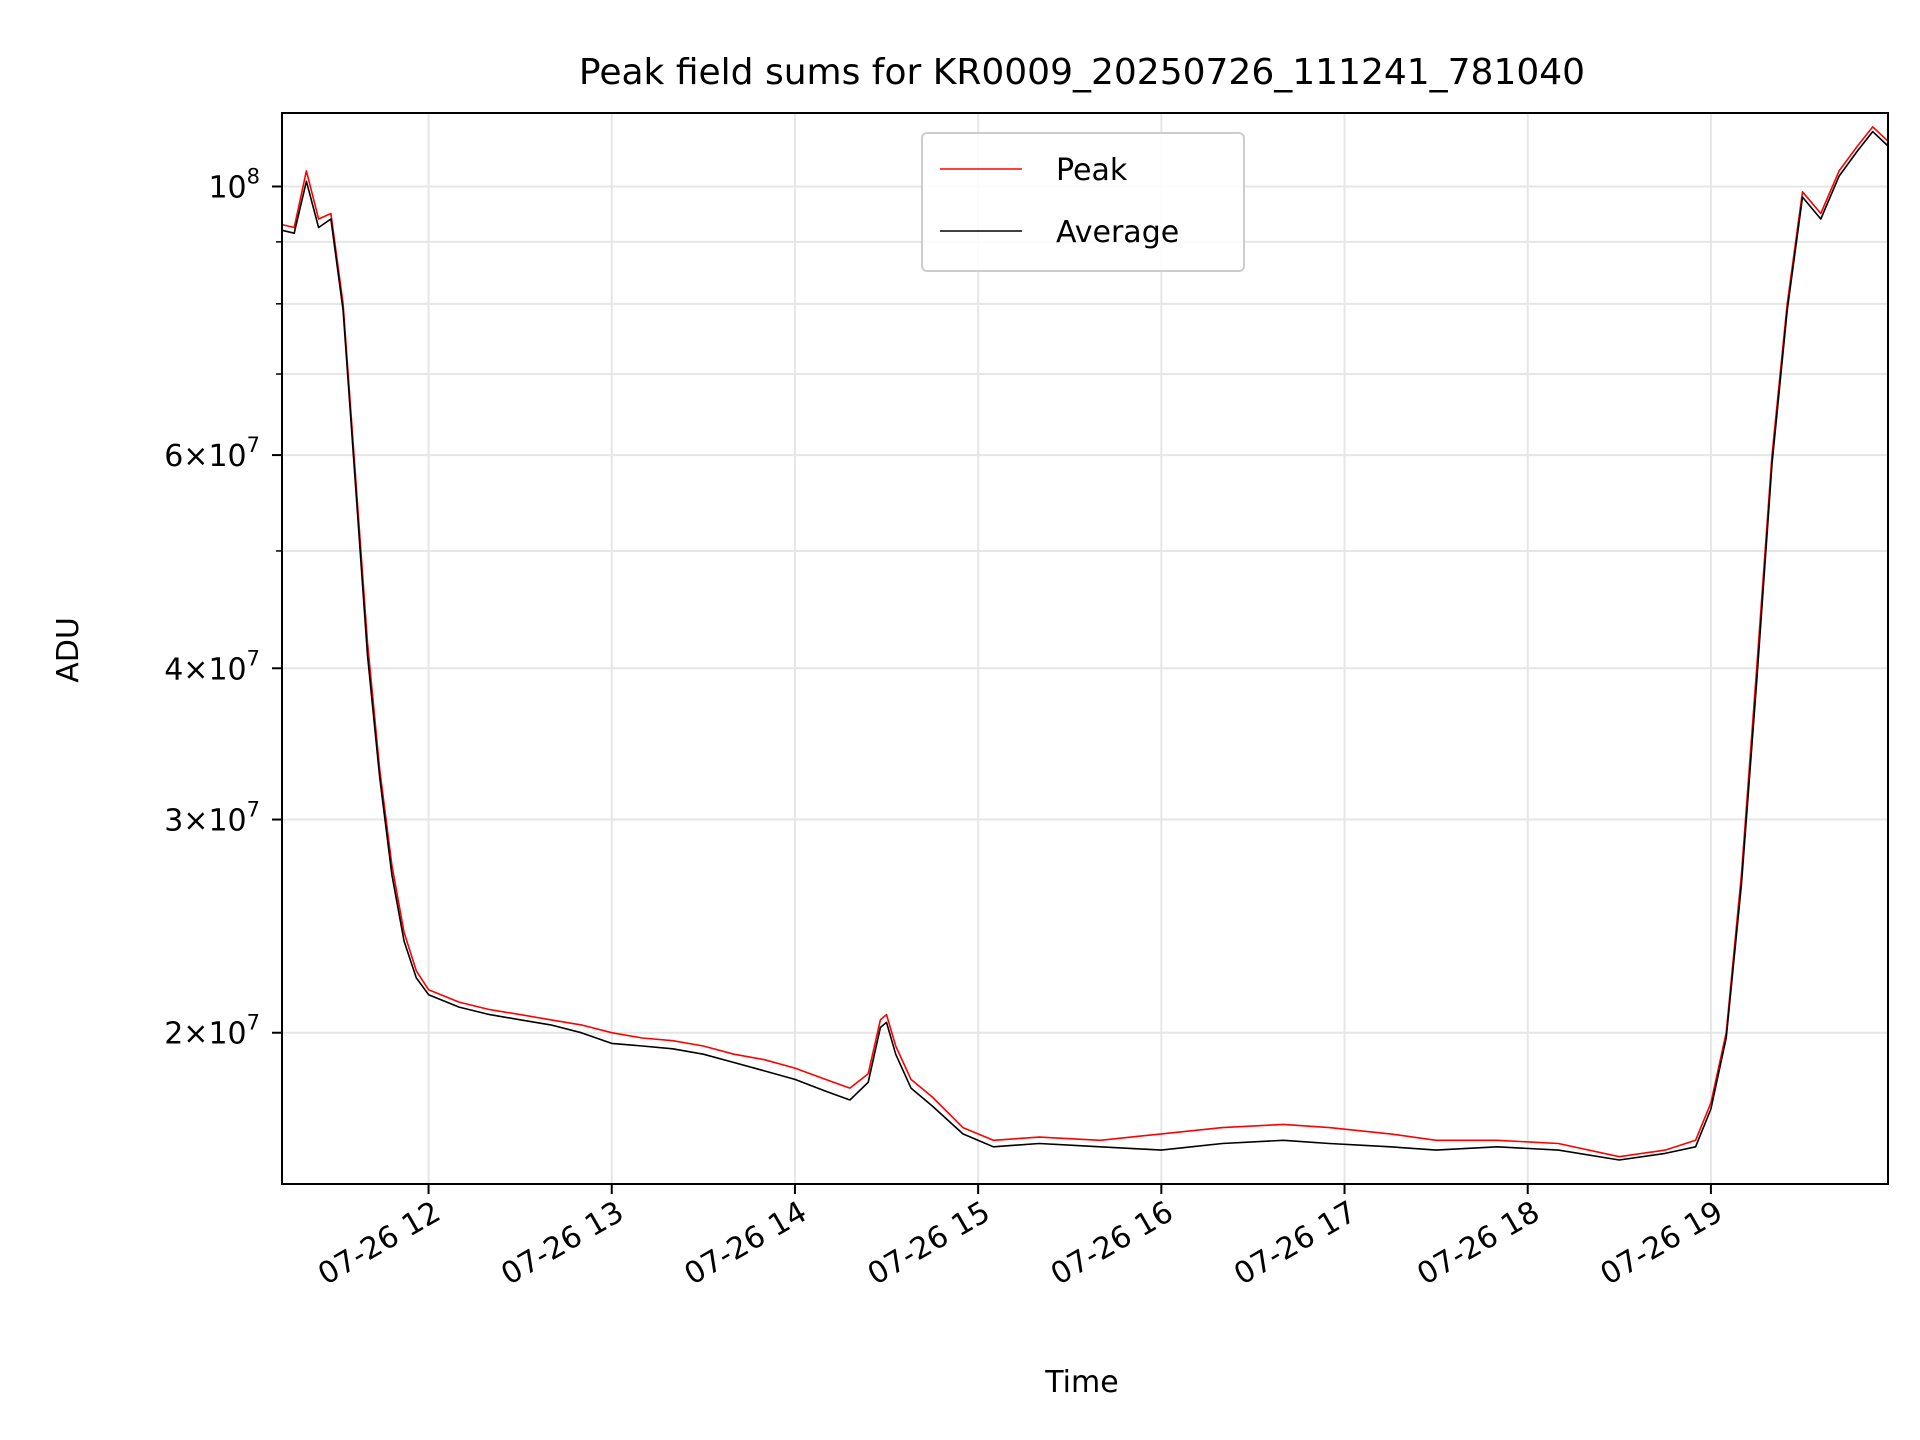 Image resolution: width=1920 pixels, height=1440 pixels. I want to click on y-axis-label: ADU, so click(68, 650).